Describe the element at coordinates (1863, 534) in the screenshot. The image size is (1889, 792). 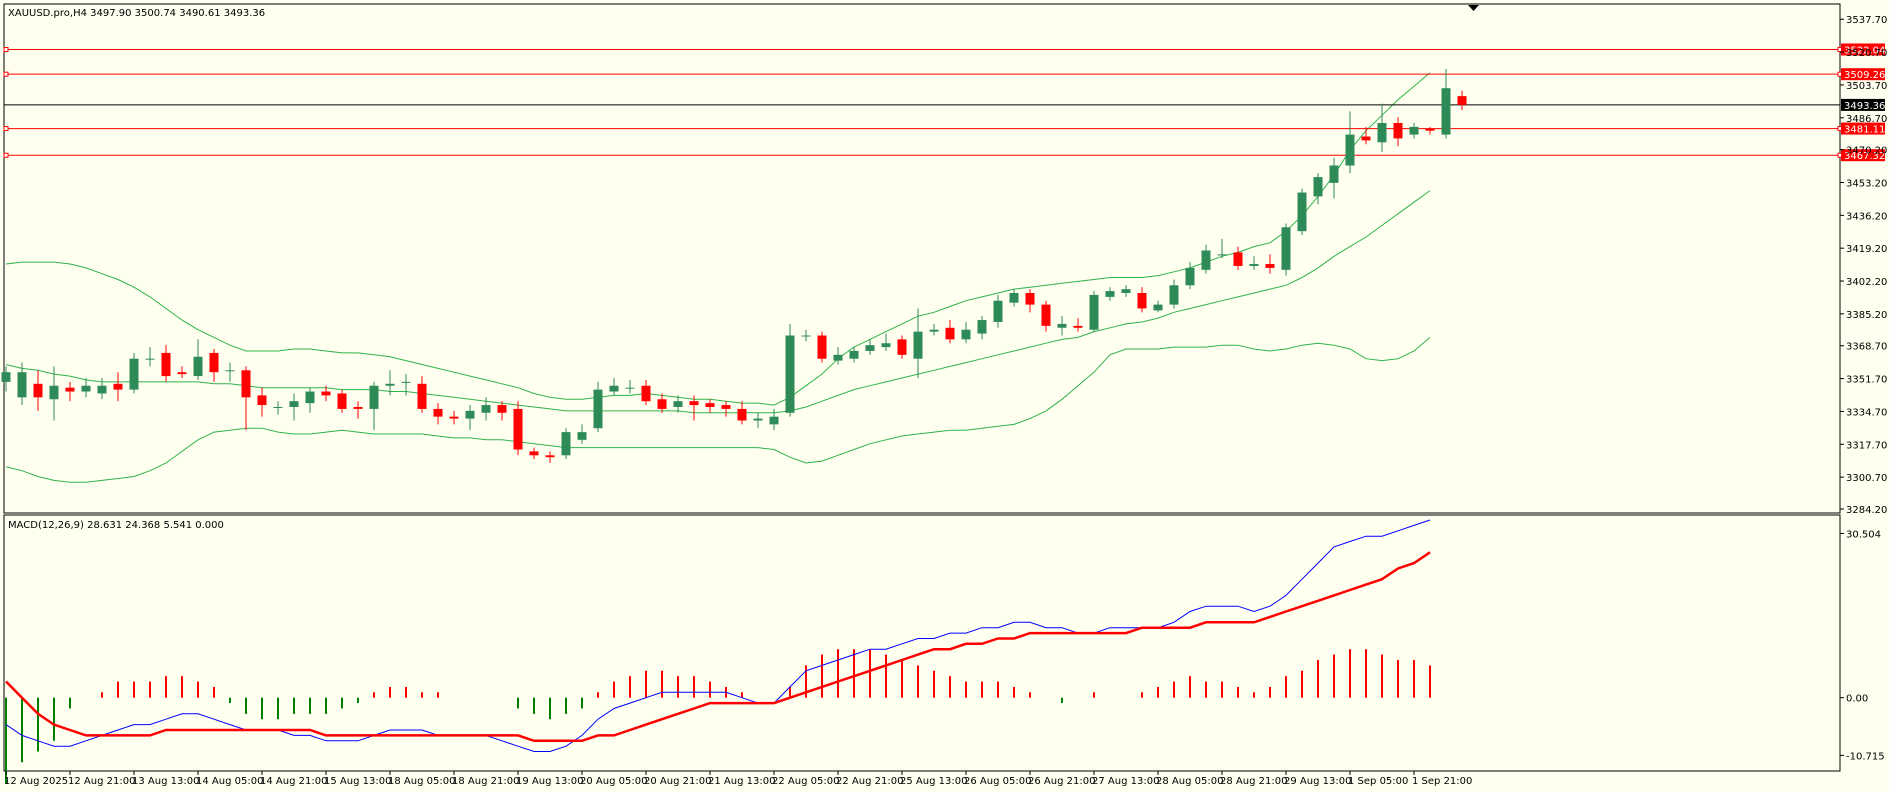
I see `macd-axis-label: 30.504` at that location.